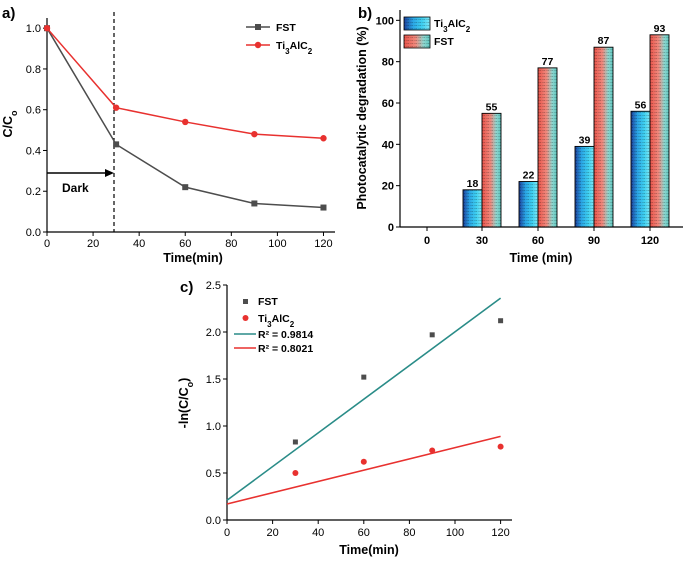 The image size is (686, 562). Describe the element at coordinates (529, 176) in the screenshot. I see `panel-b-bar-ti3alc2-value-label: 22` at that location.